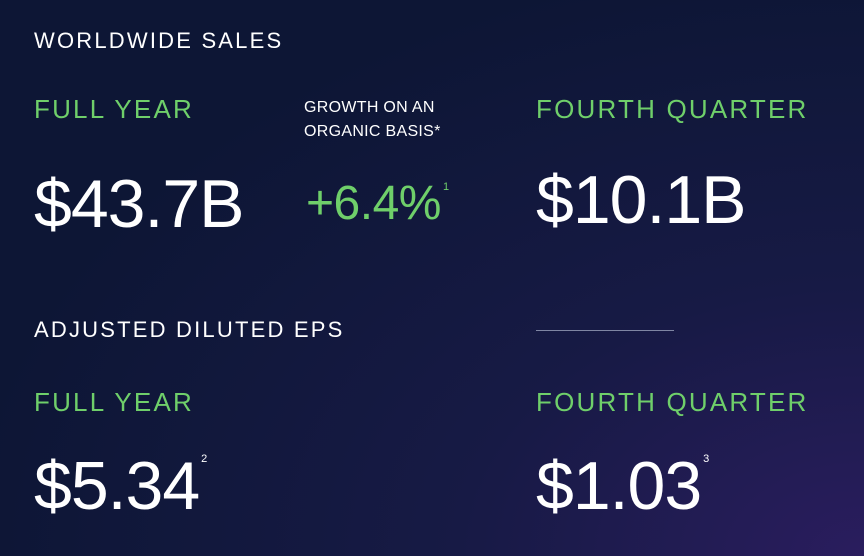 The width and height of the screenshot is (864, 556). Describe the element at coordinates (672, 402) in the screenshot. I see `eps-fourth-quarter-label: FOURTH QUARTER` at that location.